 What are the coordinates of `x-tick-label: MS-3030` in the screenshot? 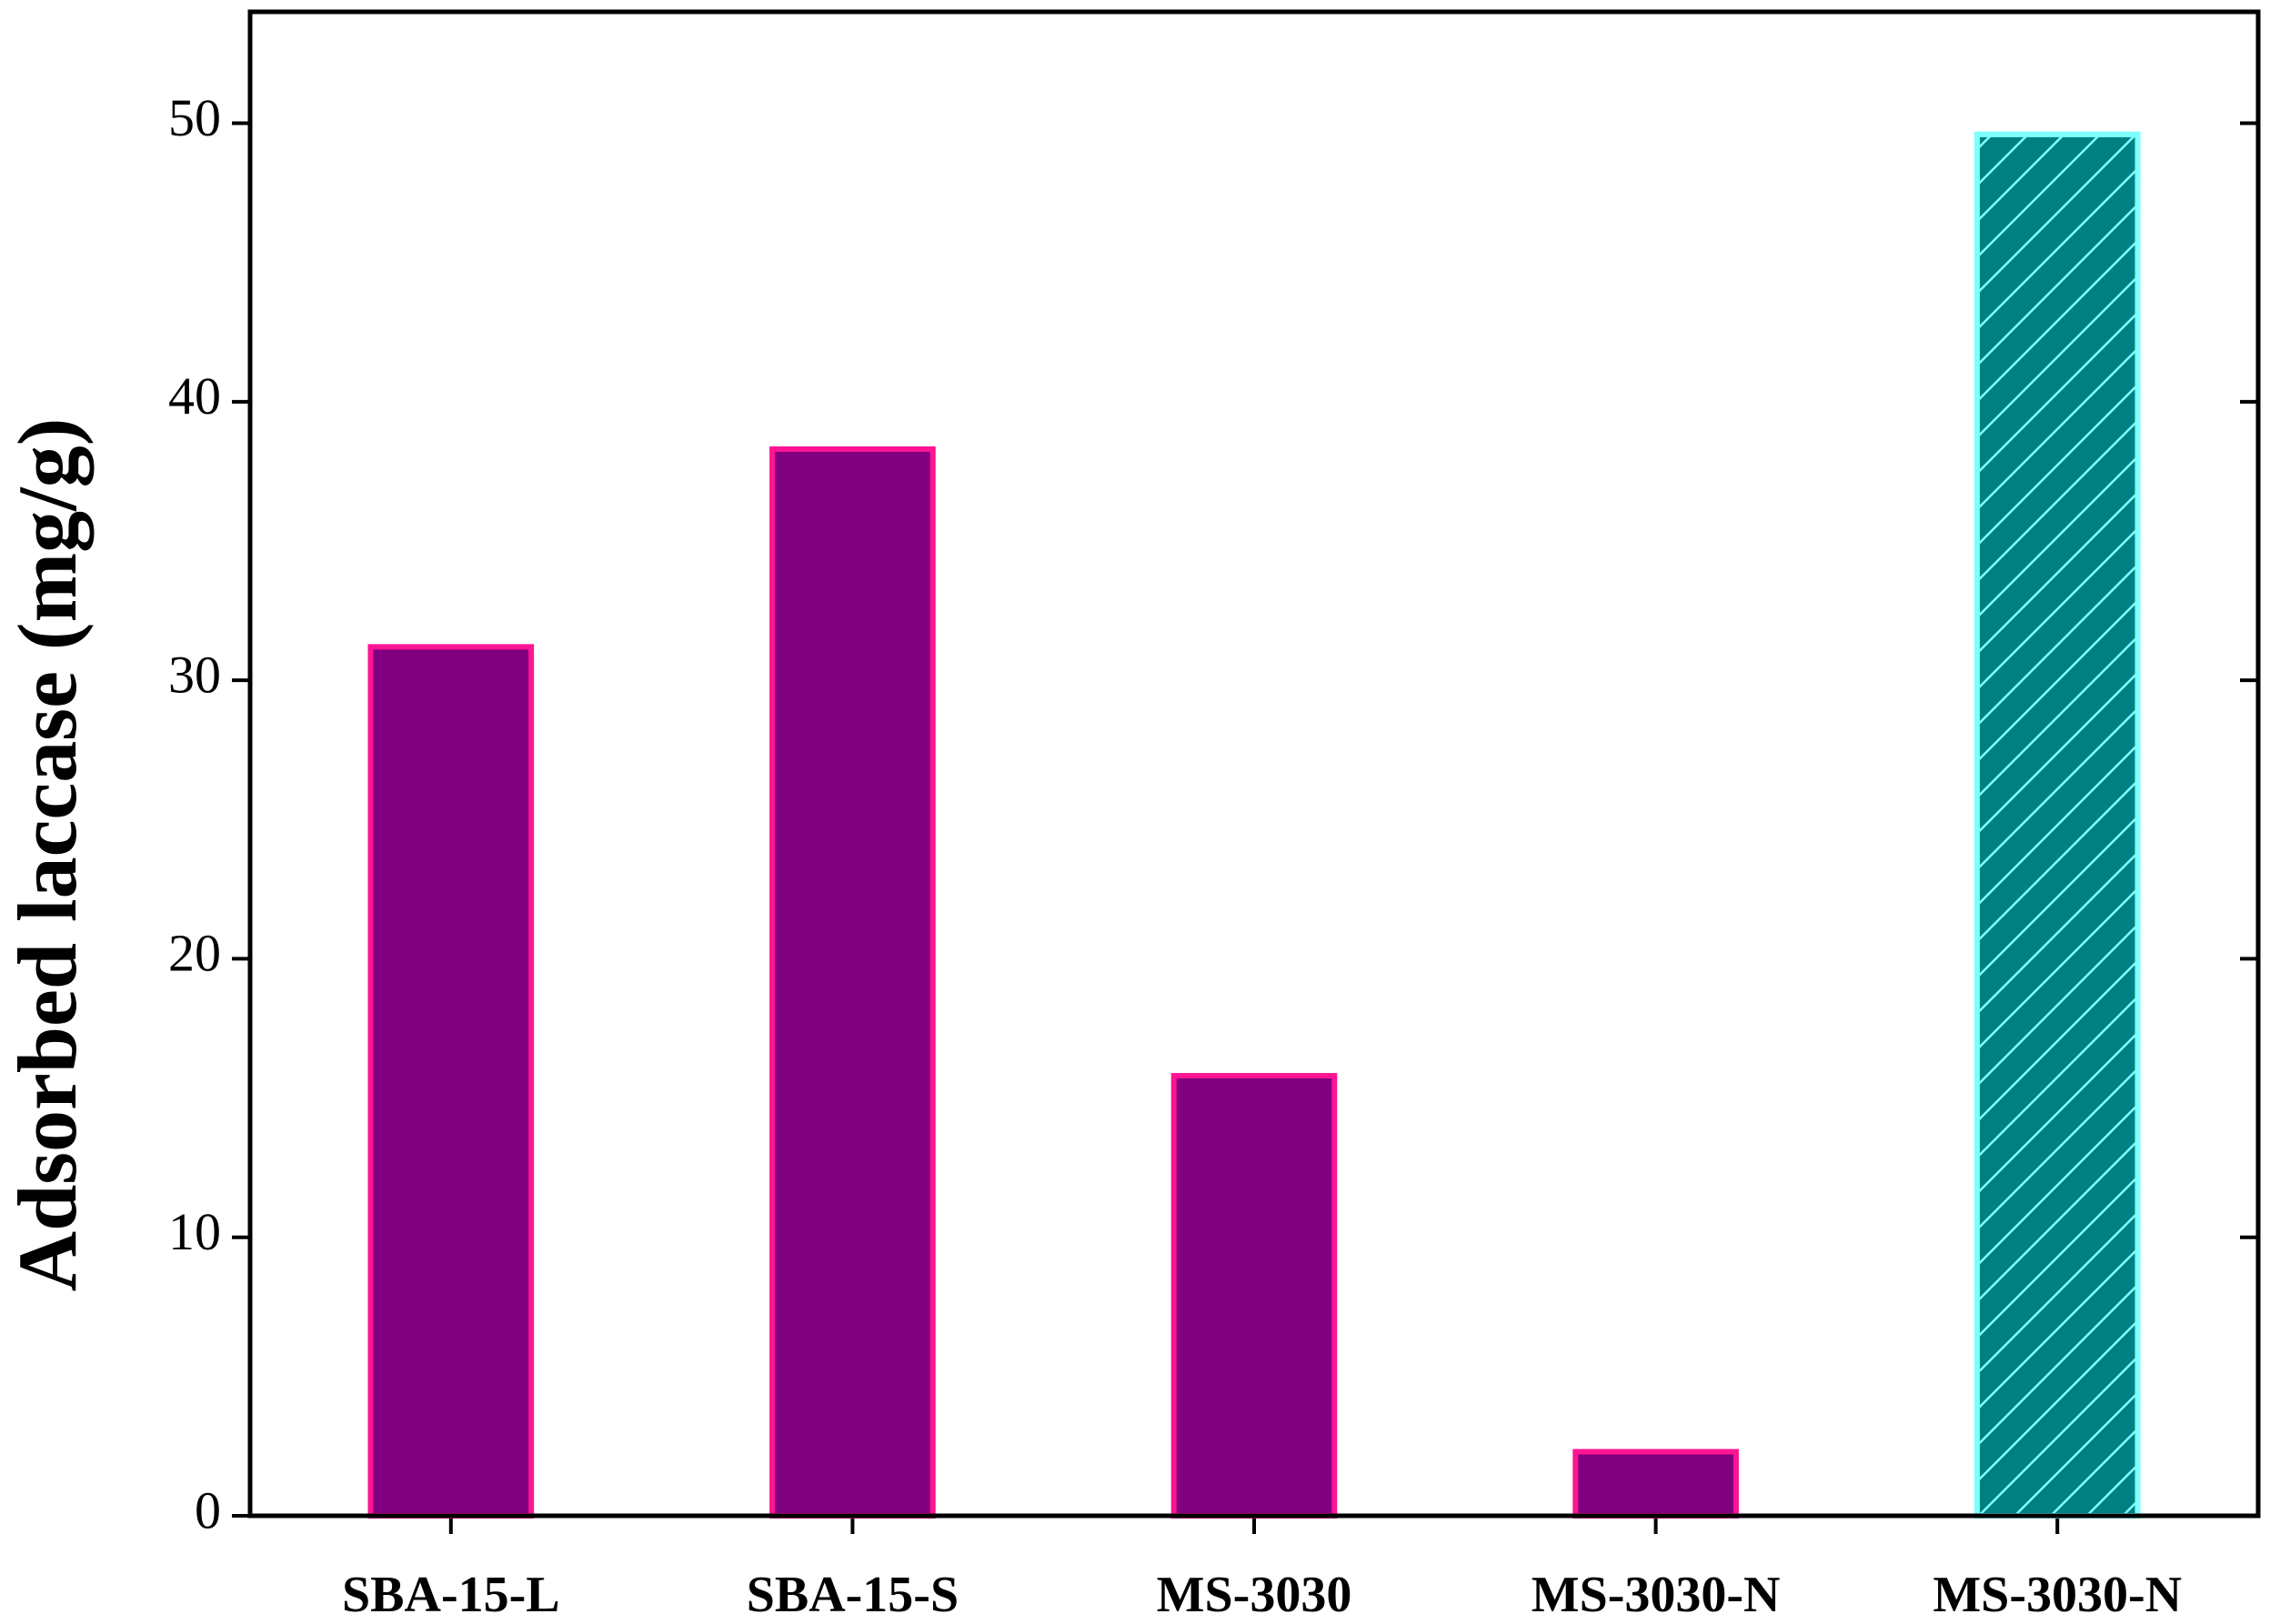 It's located at (1254, 1595).